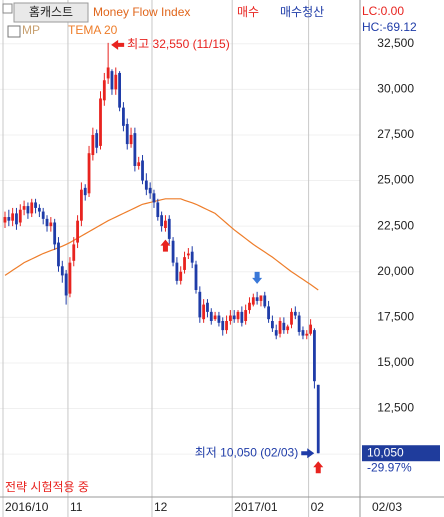 The height and width of the screenshot is (517, 444). Describe the element at coordinates (395, 271) in the screenshot. I see `y-tick-label: 20,000` at that location.